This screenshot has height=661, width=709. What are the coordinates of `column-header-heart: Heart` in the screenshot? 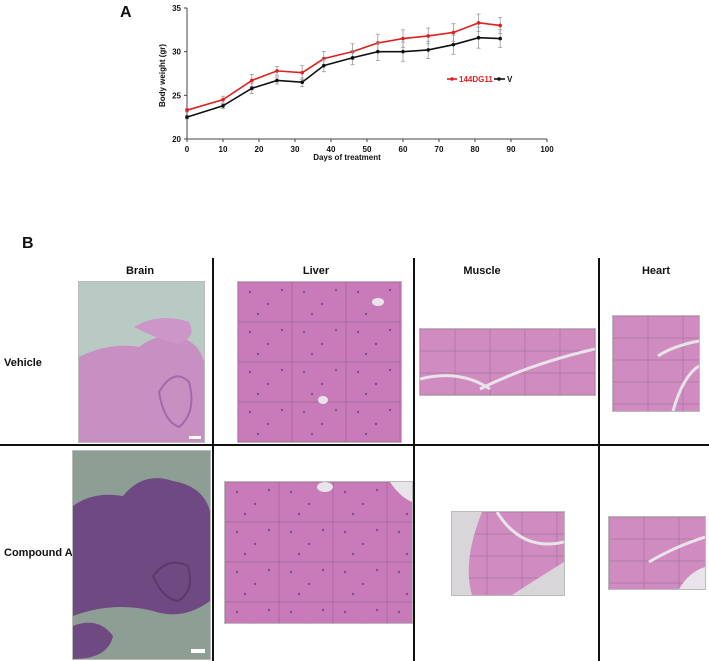 It's located at (656, 271).